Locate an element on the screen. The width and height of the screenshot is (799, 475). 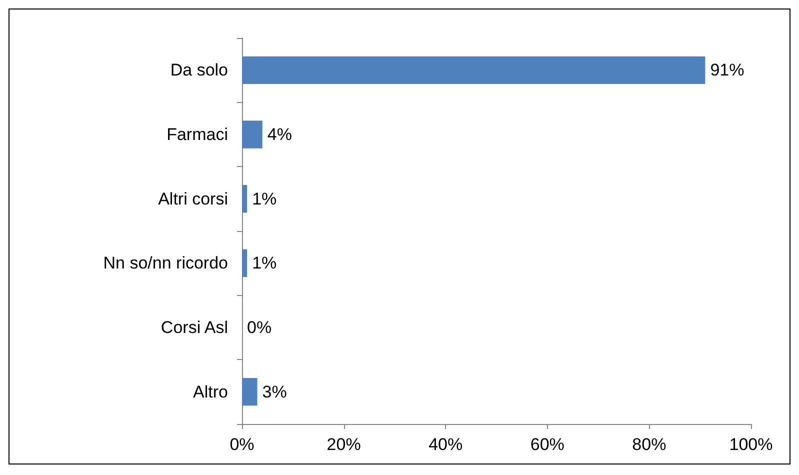
data-label: 4% is located at coordinates (279, 134).